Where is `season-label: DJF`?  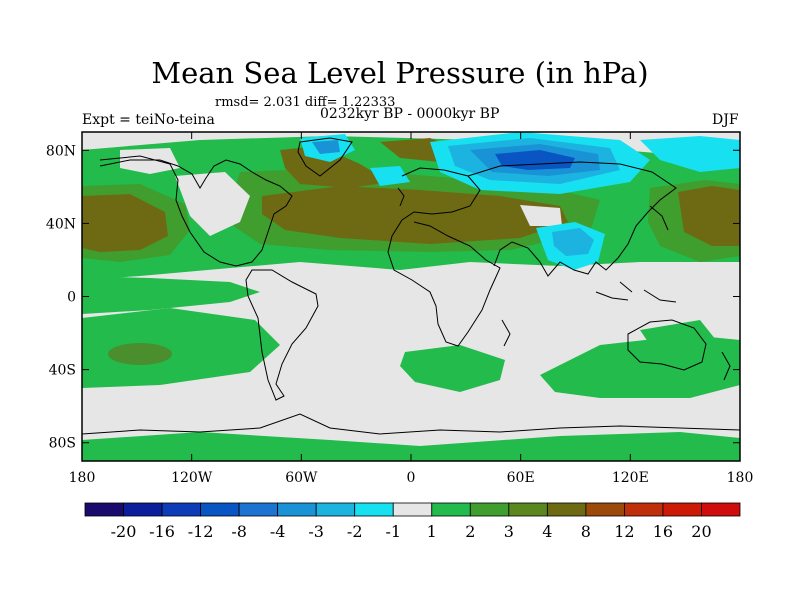 season-label: DJF is located at coordinates (725, 120).